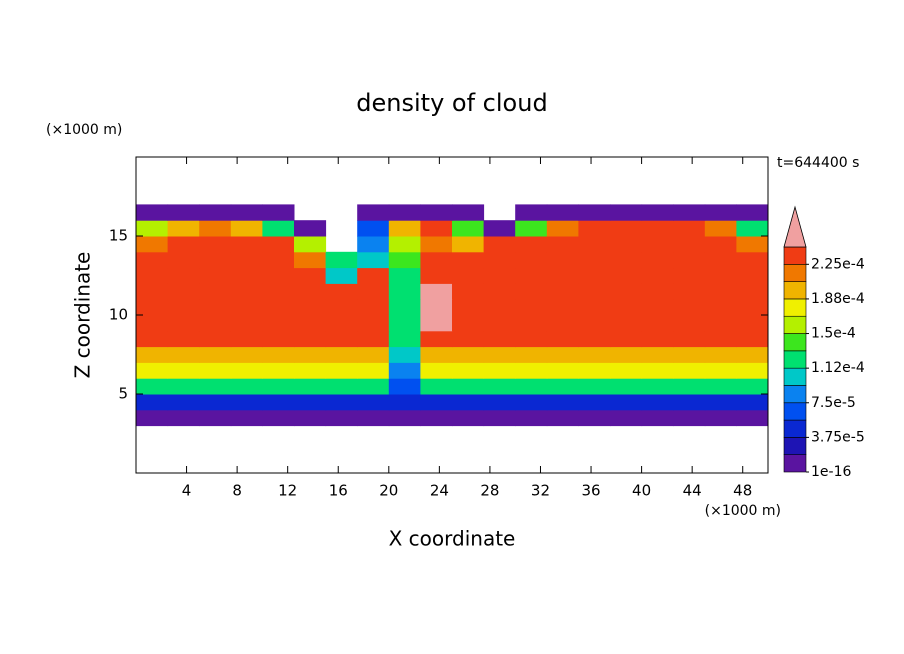 The width and height of the screenshot is (904, 654). What do you see at coordinates (540, 491) in the screenshot?
I see `x-tick-label: 32` at bounding box center [540, 491].